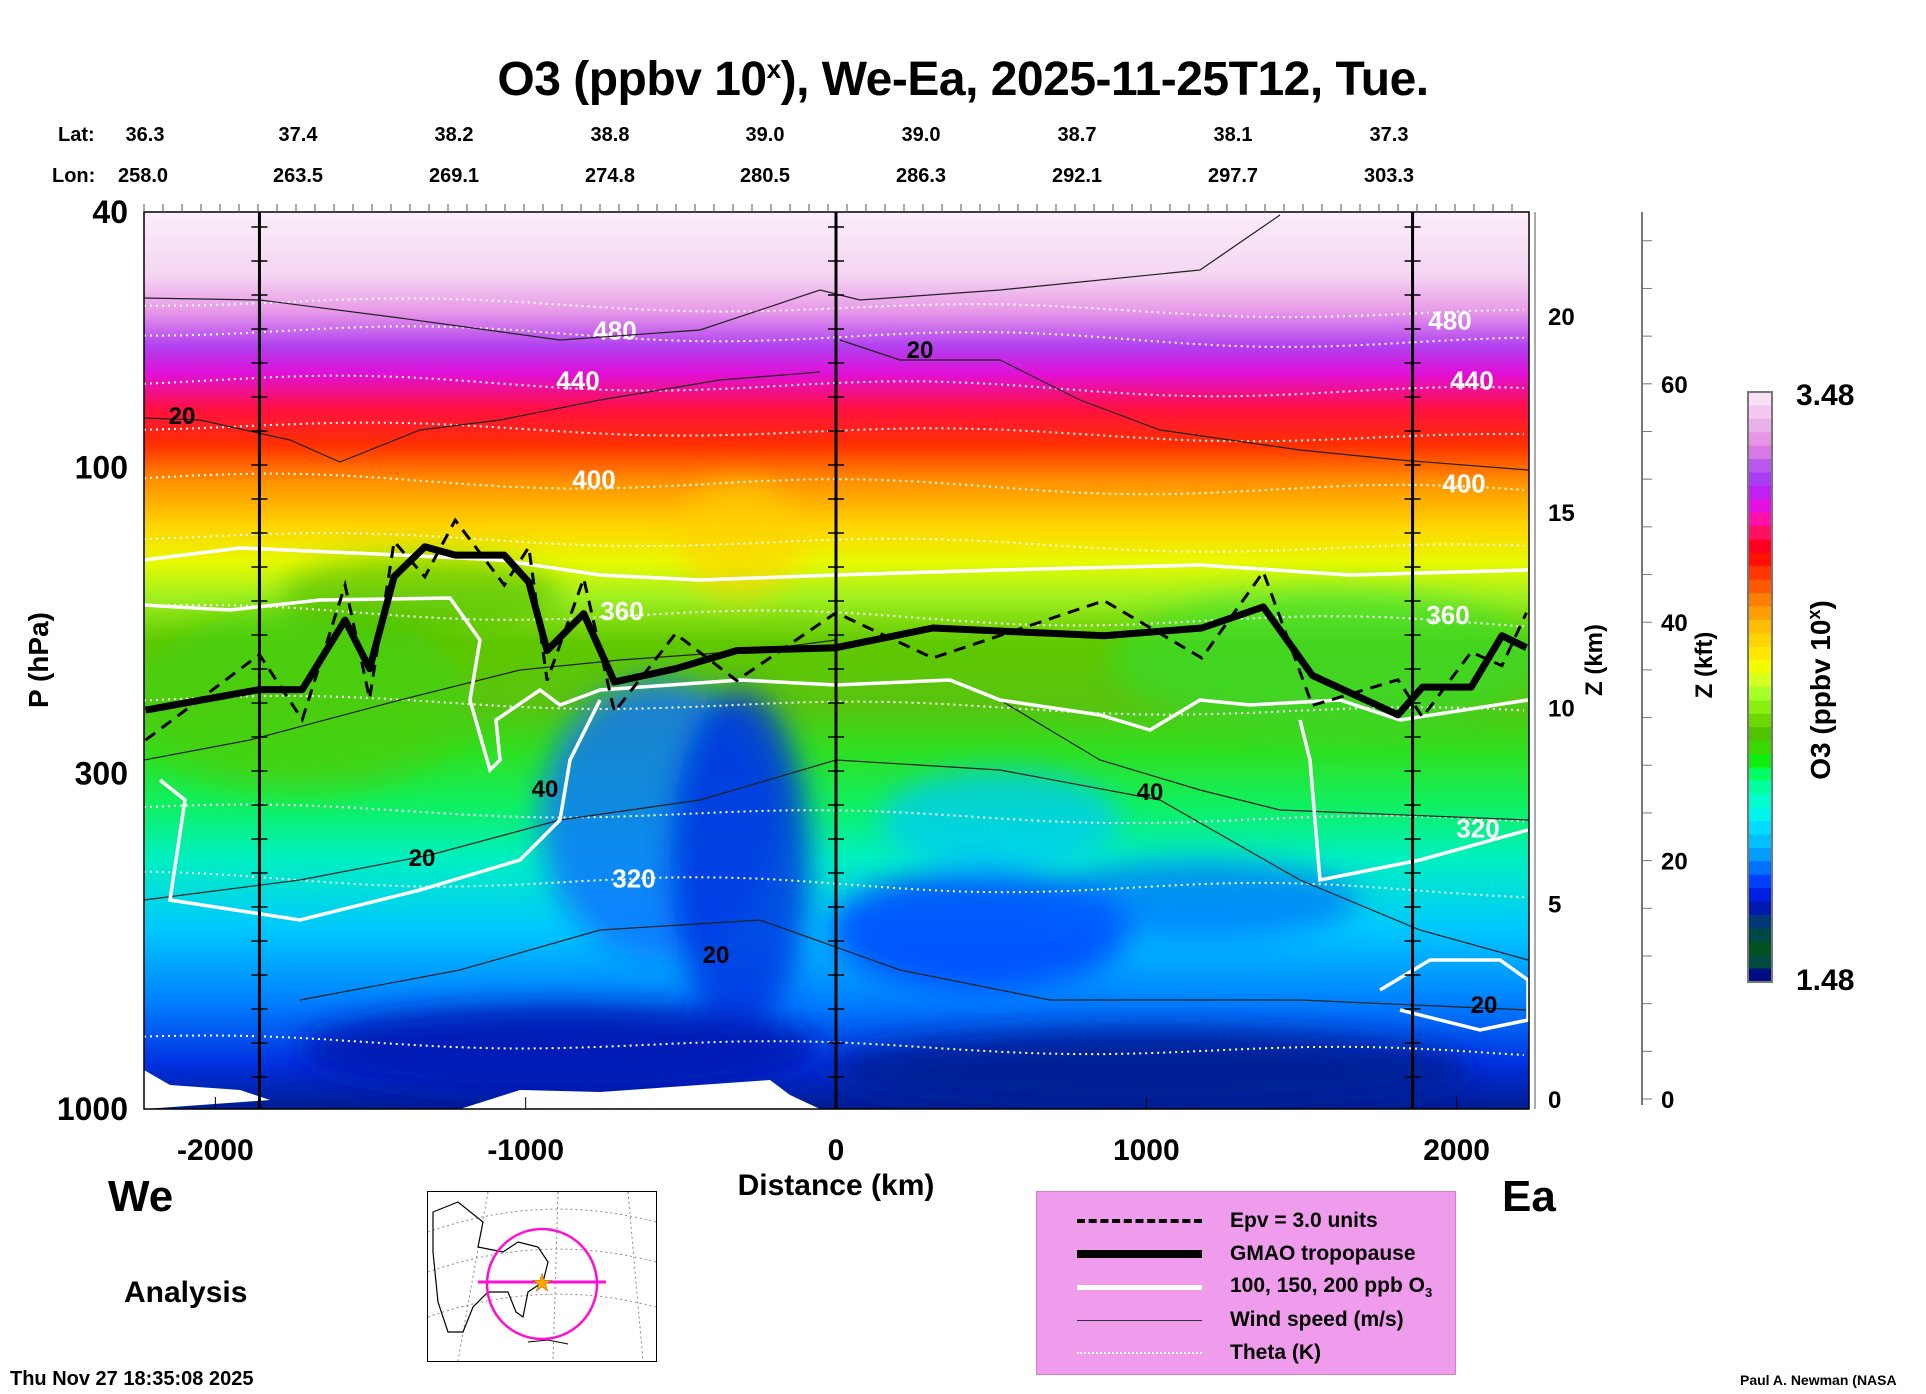 The width and height of the screenshot is (1926, 1394). I want to click on map-graphic: ★, so click(542, 1276).